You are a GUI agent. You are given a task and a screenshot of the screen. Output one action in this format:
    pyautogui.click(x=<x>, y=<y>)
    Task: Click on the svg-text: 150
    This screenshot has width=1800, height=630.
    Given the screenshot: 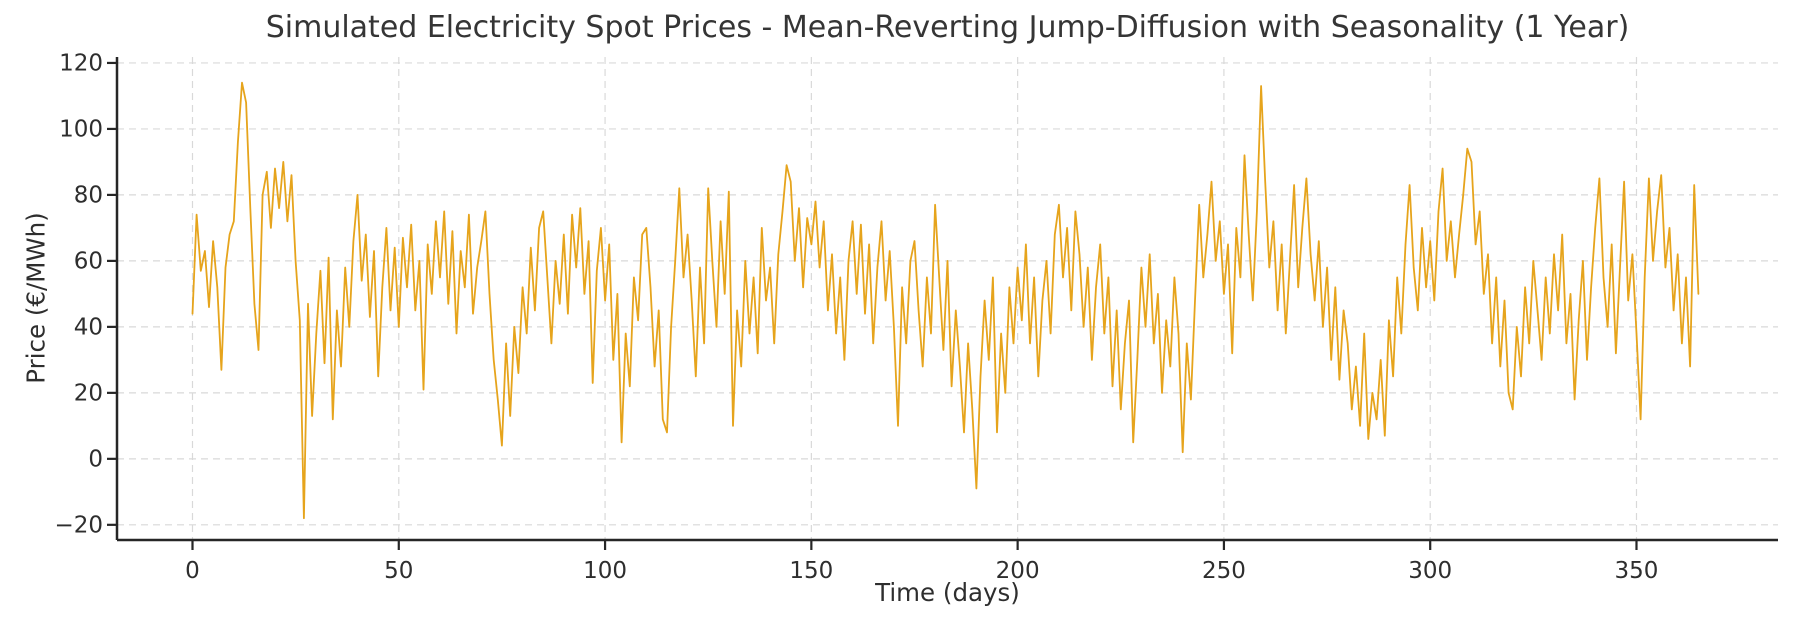 What is the action you would take?
    pyautogui.click(x=811, y=571)
    